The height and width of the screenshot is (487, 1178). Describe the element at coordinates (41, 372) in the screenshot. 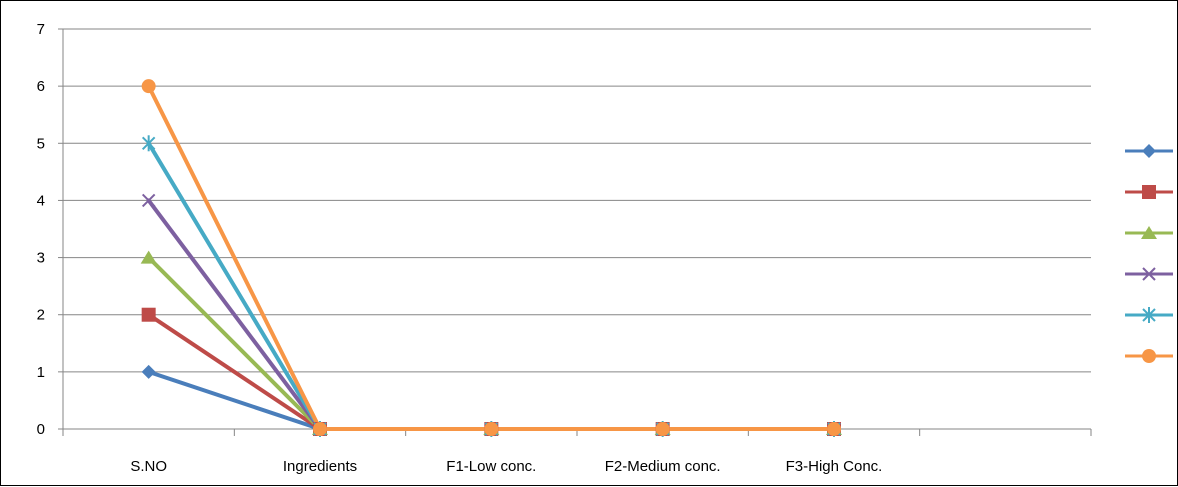

I see `y-tick-label: 1` at that location.